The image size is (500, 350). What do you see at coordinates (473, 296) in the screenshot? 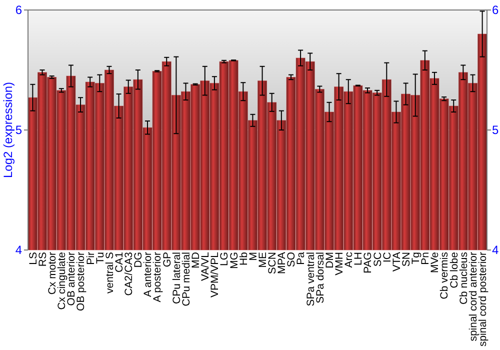
I see `x-tick-label: spinal cord anterior` at bounding box center [473, 296].